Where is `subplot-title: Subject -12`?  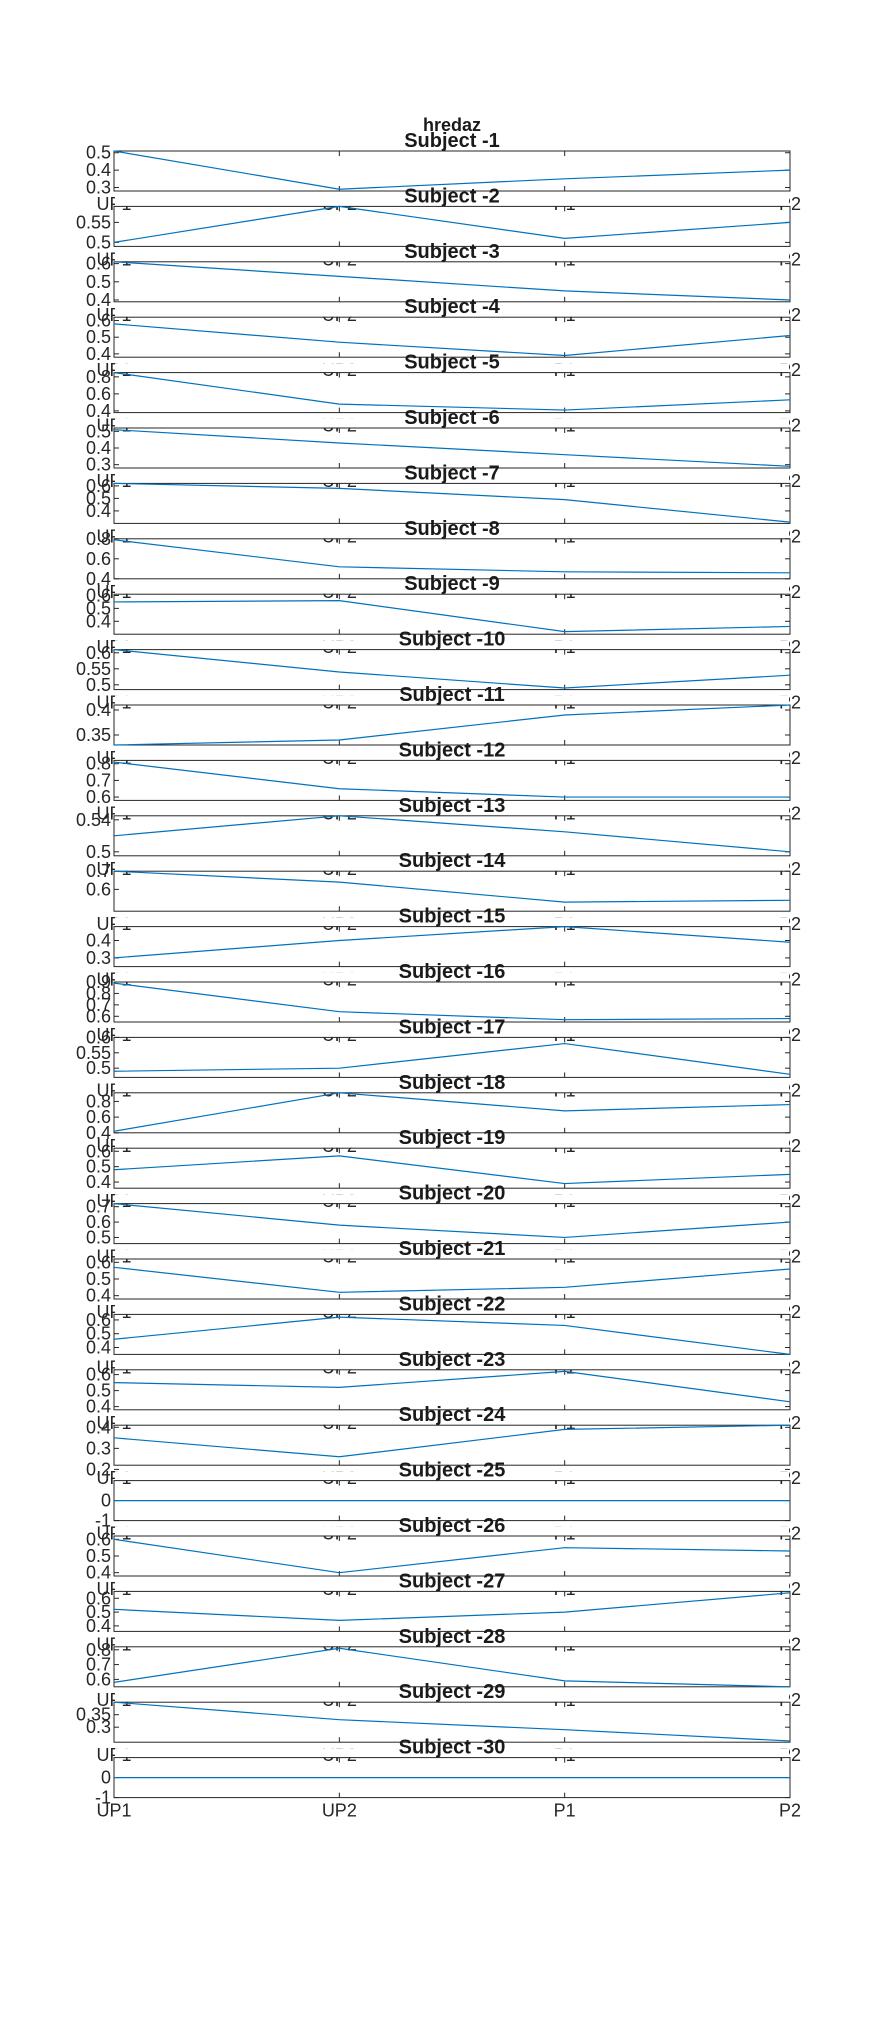 subplot-title: Subject -12 is located at coordinates (452, 750).